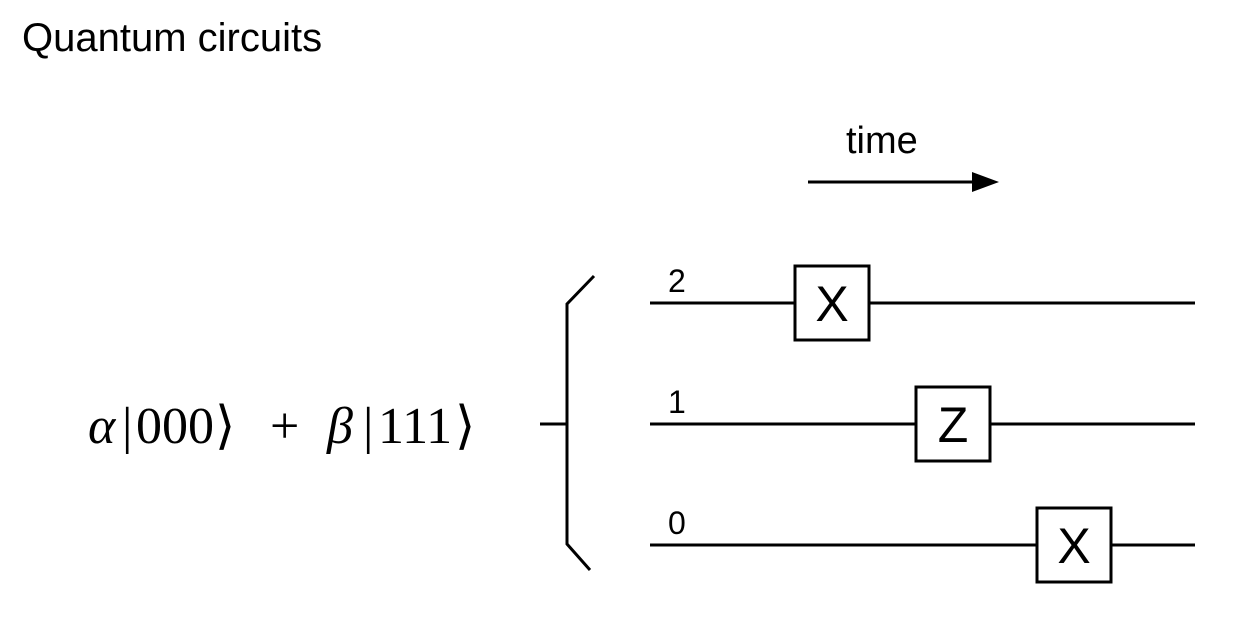 Image resolution: width=1250 pixels, height=618 pixels. I want to click on wire-0: 0 X, so click(922, 544).